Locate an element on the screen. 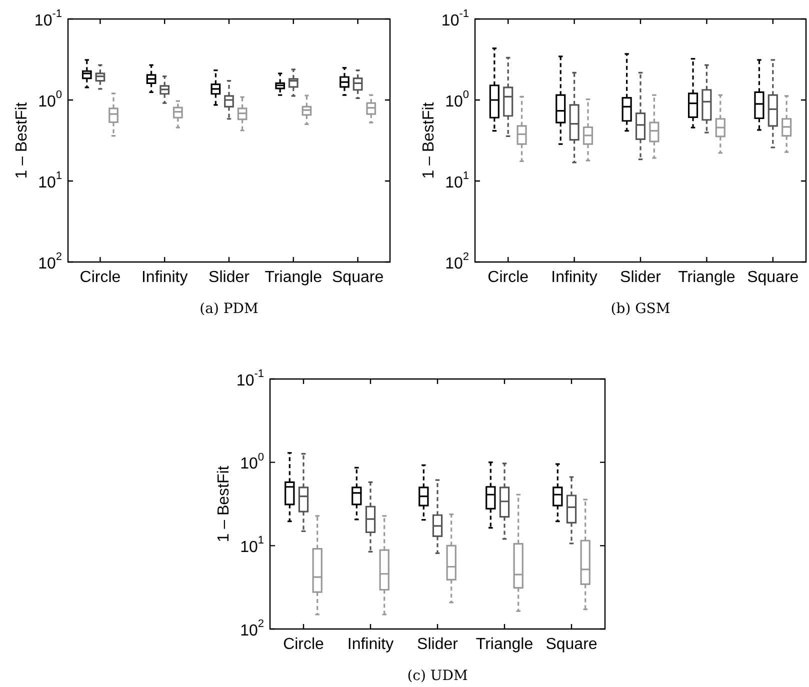  text: (a) PDM is located at coordinates (229, 309).